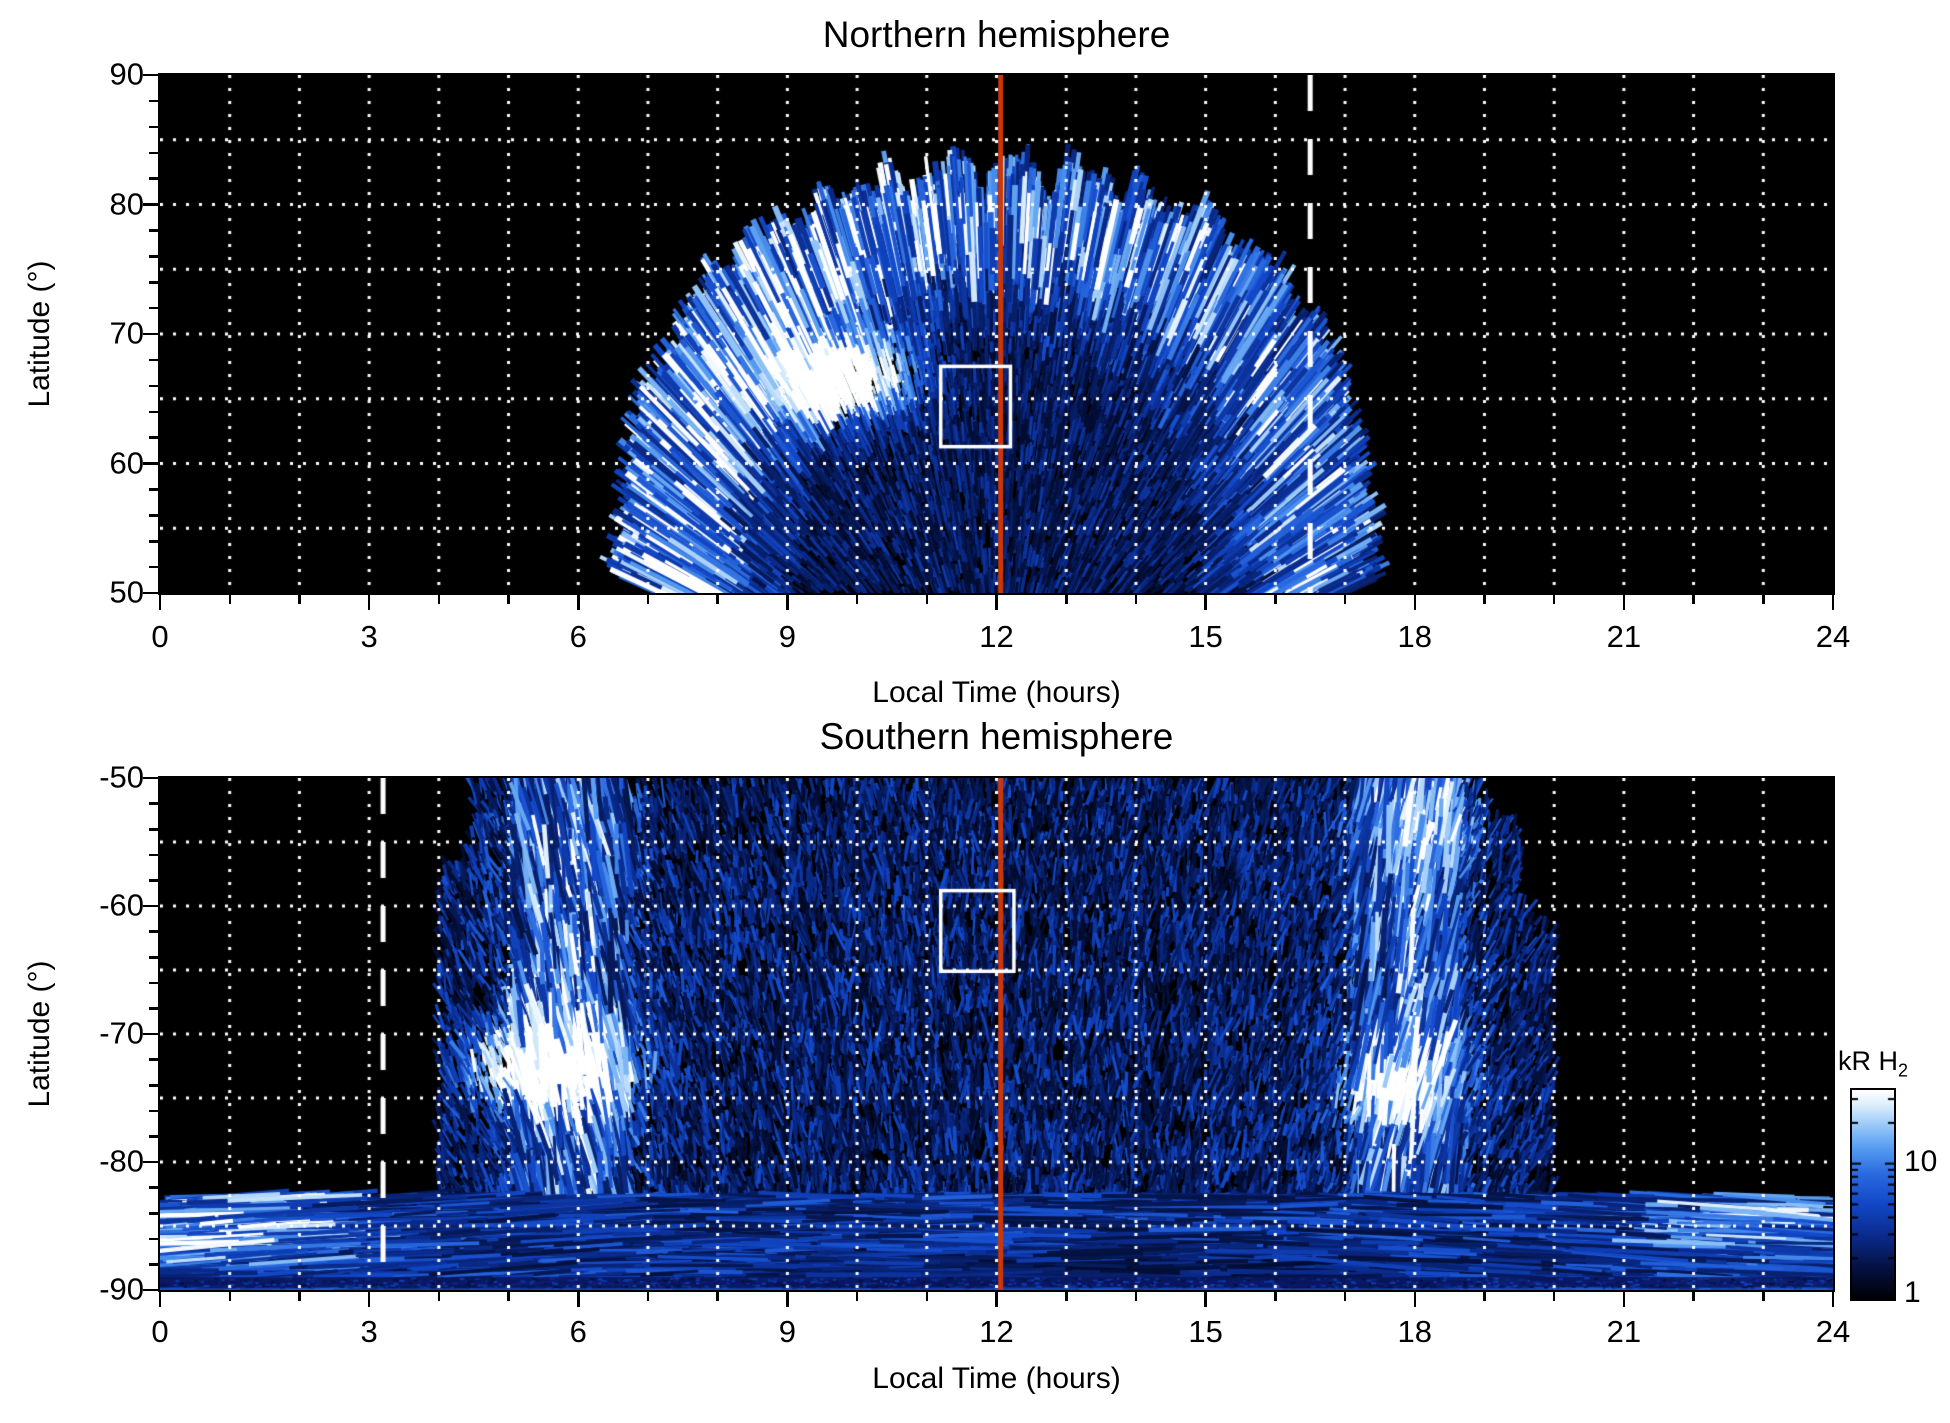  I want to click on south-y-axis-label: Latitude (°), so click(39, 1034).